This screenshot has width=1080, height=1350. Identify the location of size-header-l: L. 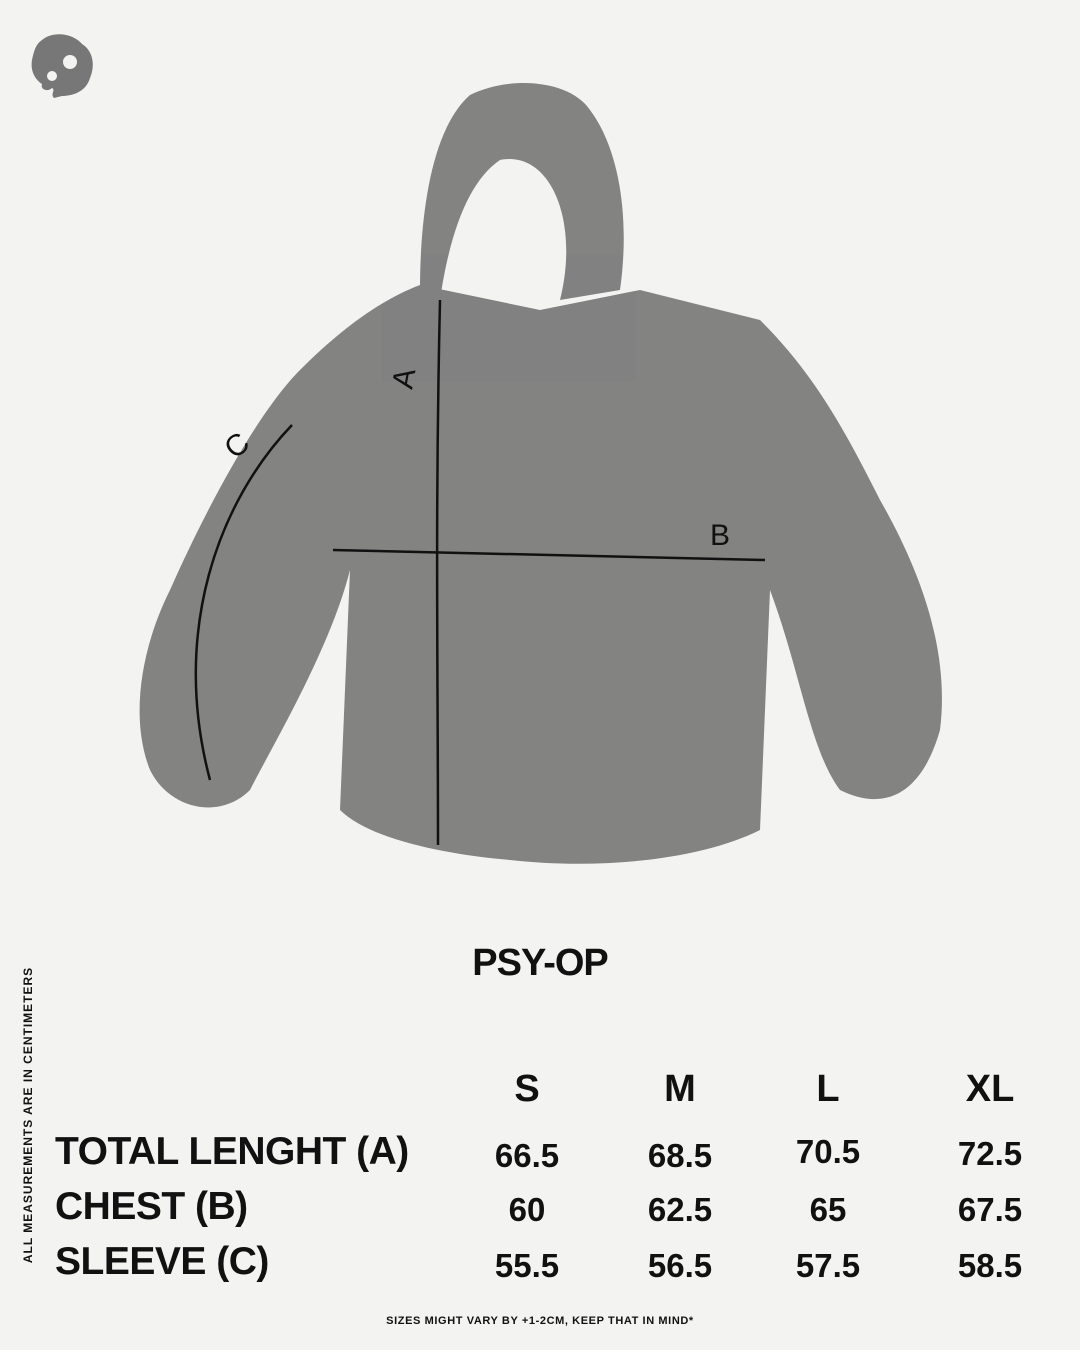
(828, 1089).